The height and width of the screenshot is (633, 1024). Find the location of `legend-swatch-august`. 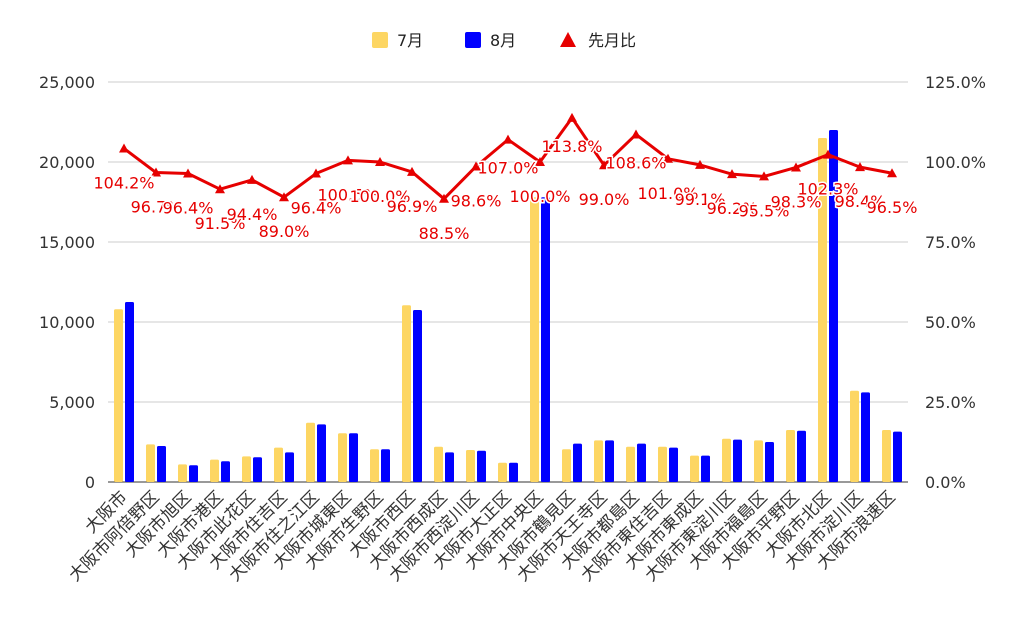

legend-swatch-august is located at coordinates (473, 40).